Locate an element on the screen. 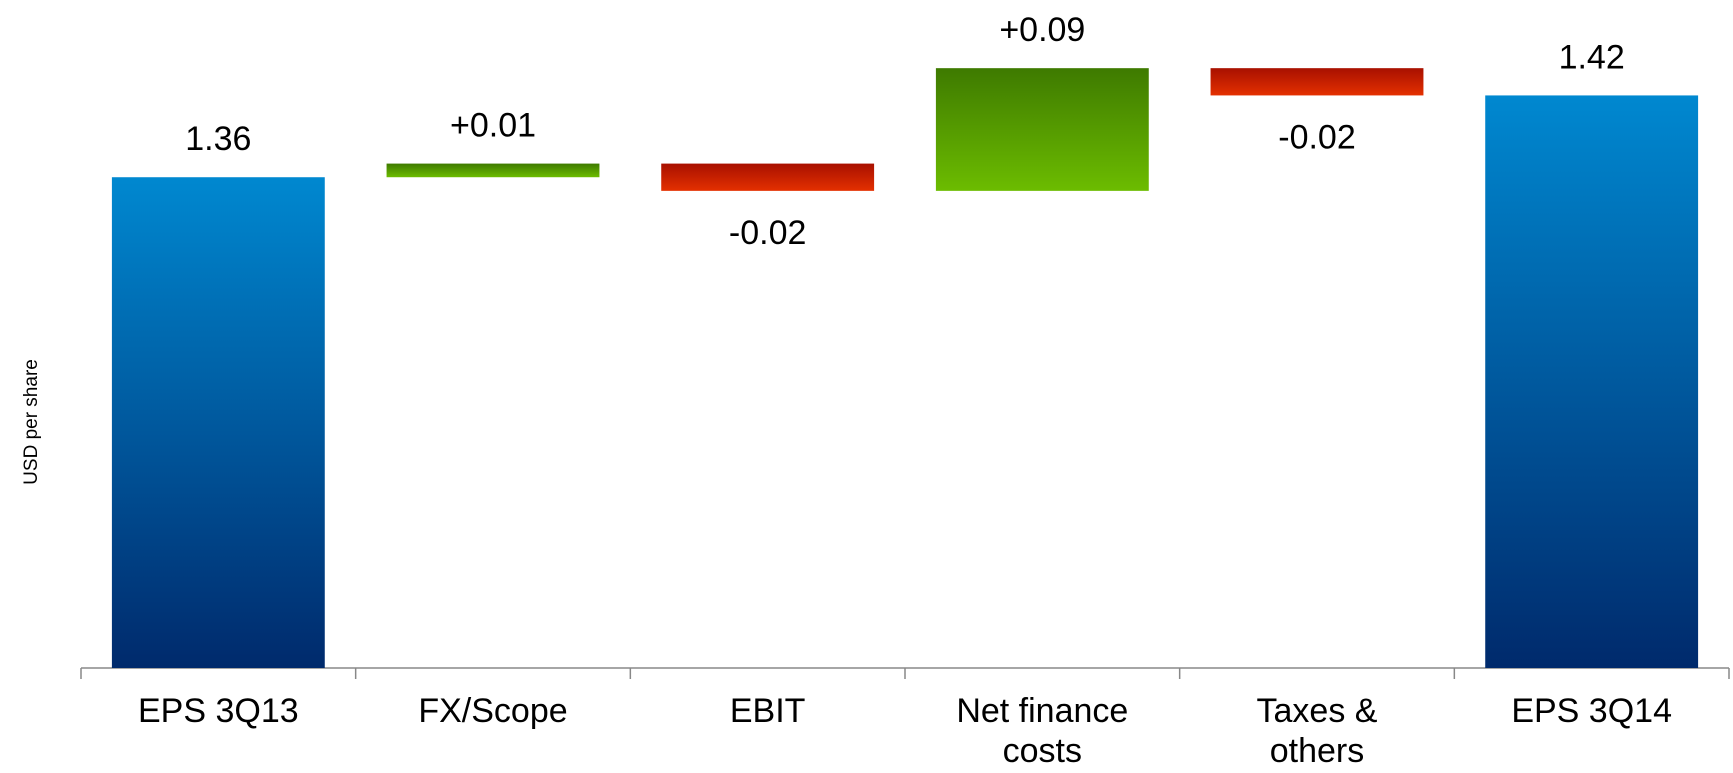  x-tick-label: Net finance costs is located at coordinates (1042, 731).